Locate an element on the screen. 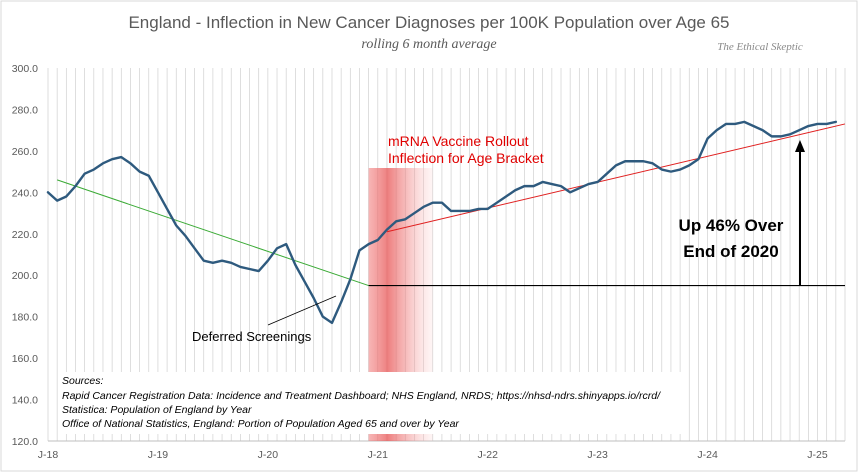 The height and width of the screenshot is (472, 858). up-arrow-head is located at coordinates (800, 146).